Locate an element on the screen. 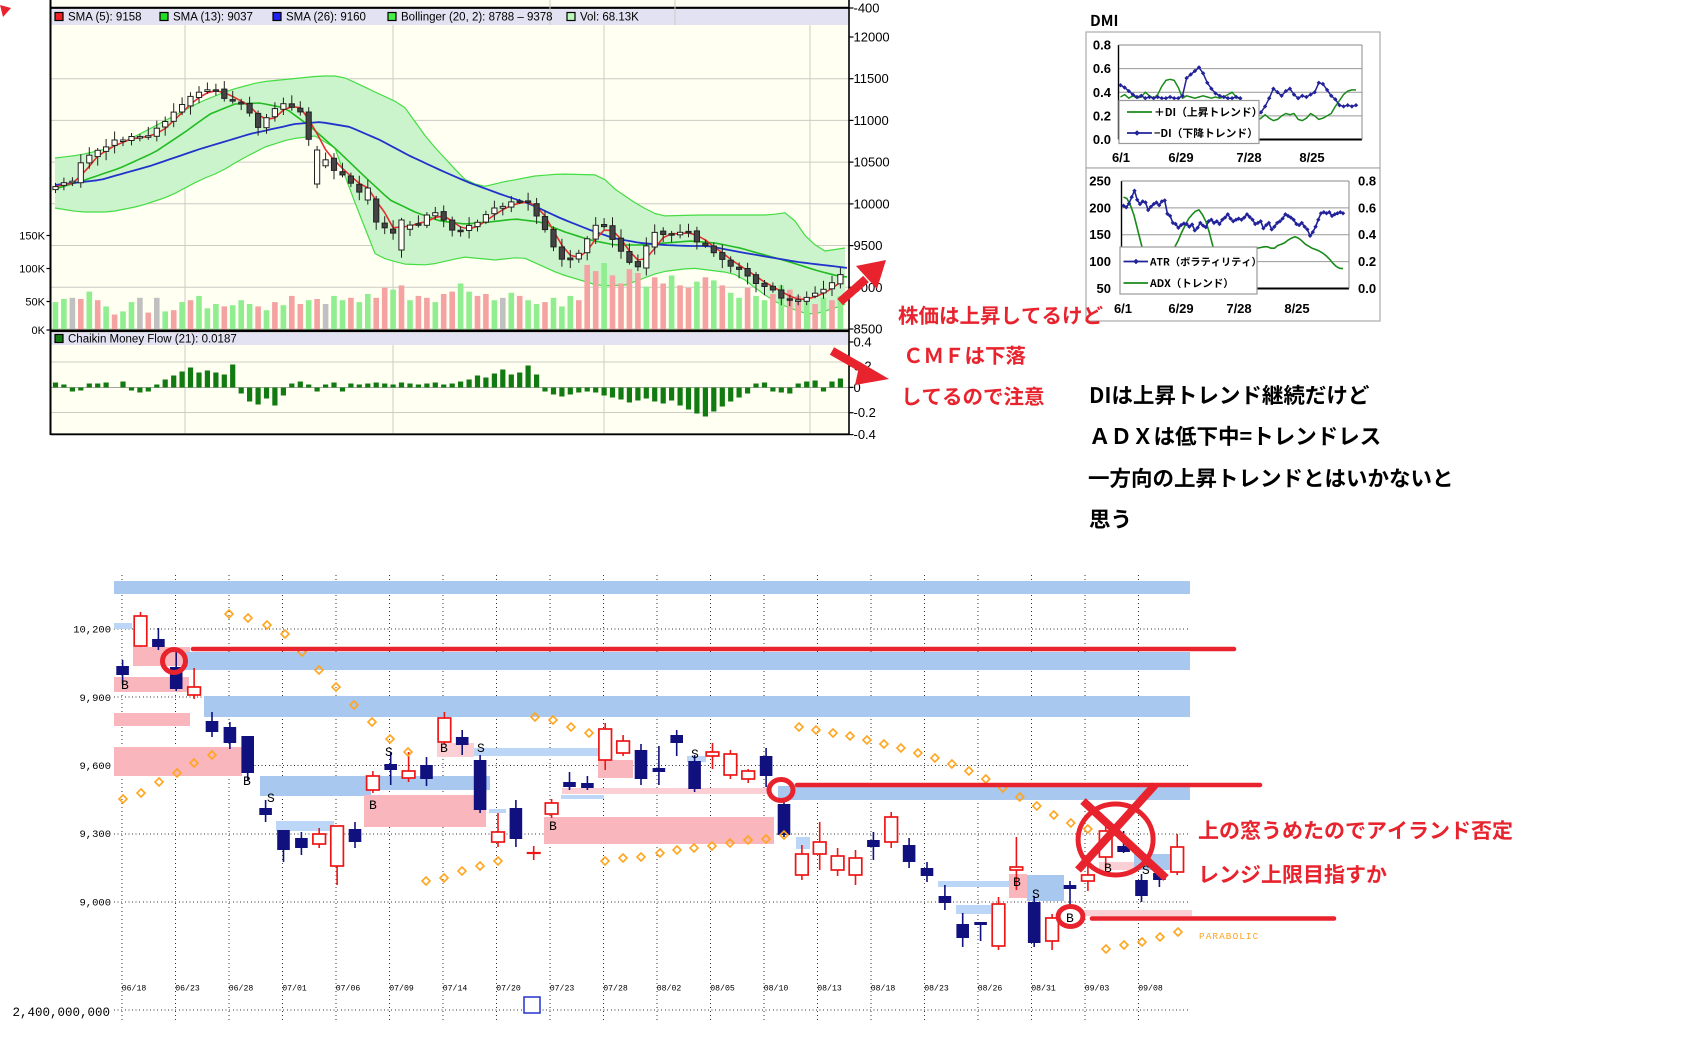 The height and width of the screenshot is (1058, 1690). svg-text: SMA (13): 9037 is located at coordinates (213, 18).